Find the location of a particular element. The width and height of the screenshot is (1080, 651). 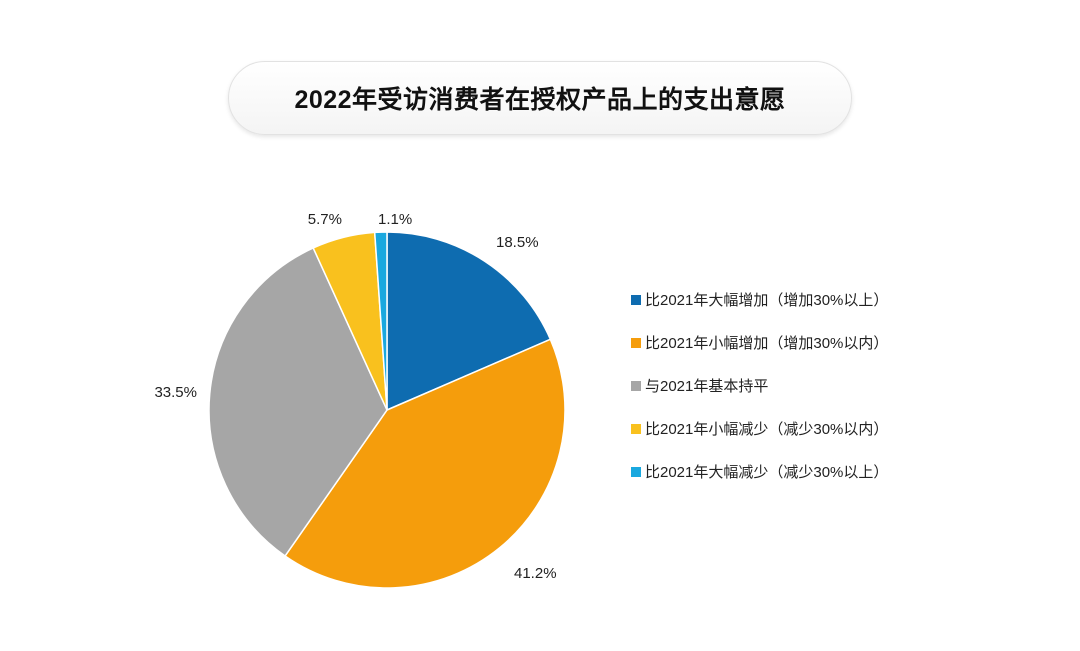

chart-title-box: 2022年受访消费者在授权产品上的支出意愿 is located at coordinates (540, 98).